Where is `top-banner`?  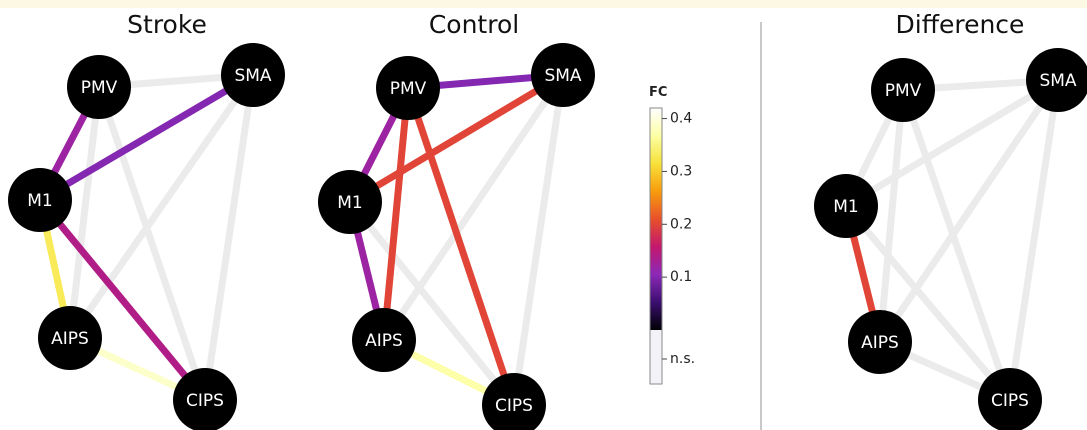
top-banner is located at coordinates (543, 4).